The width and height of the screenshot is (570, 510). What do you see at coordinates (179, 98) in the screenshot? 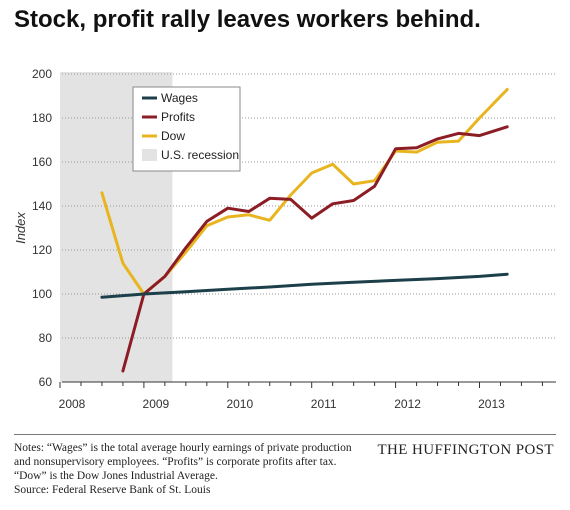
I see `legend-label: Wages` at bounding box center [179, 98].